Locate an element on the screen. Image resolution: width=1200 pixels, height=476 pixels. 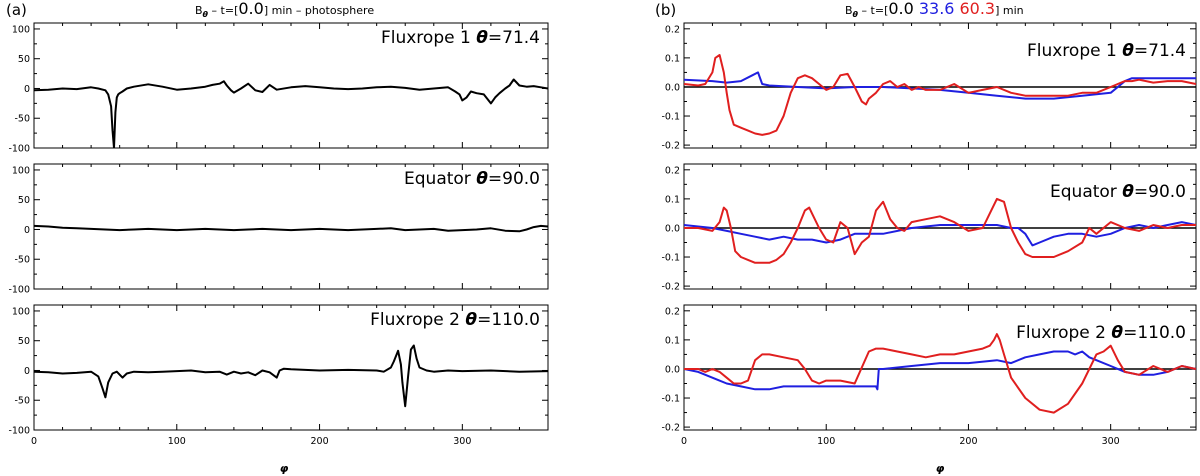
panel-b2: -0.2 -0.1 0.0 0.1 0.2 Equator θ=90.0 is located at coordinates (929, 228).